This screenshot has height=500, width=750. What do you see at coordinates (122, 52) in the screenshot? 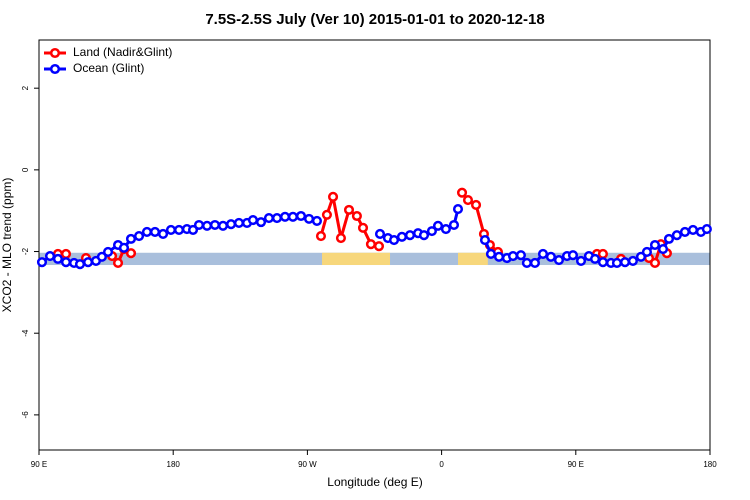
I see `legend-label: Land (Nadir&Glint)` at bounding box center [122, 52].